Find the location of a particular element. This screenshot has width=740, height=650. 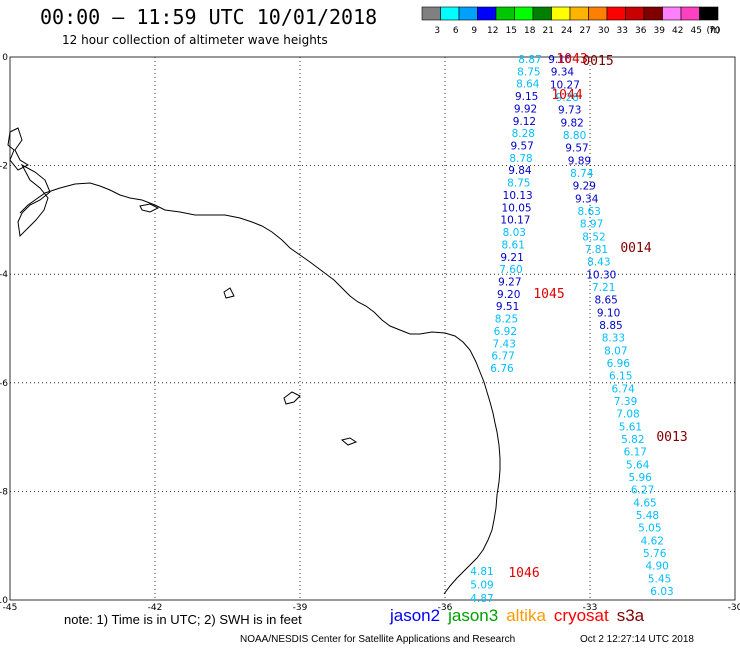

pass-time-label: 1046 is located at coordinates (523, 573).